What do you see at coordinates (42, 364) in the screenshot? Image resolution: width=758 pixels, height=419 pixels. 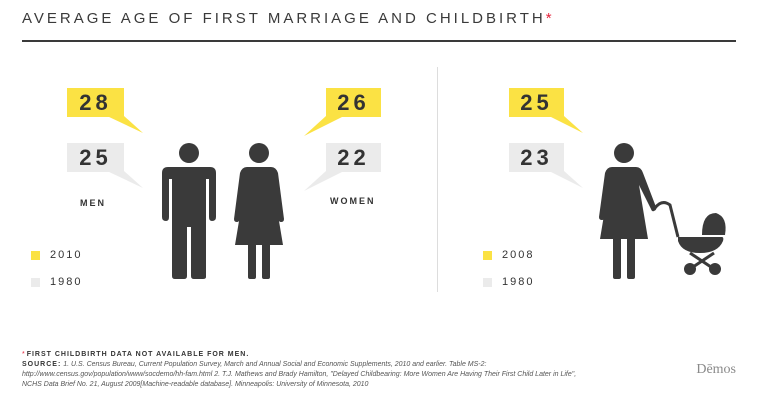 I see `source-label: SOURCE:` at bounding box center [42, 364].